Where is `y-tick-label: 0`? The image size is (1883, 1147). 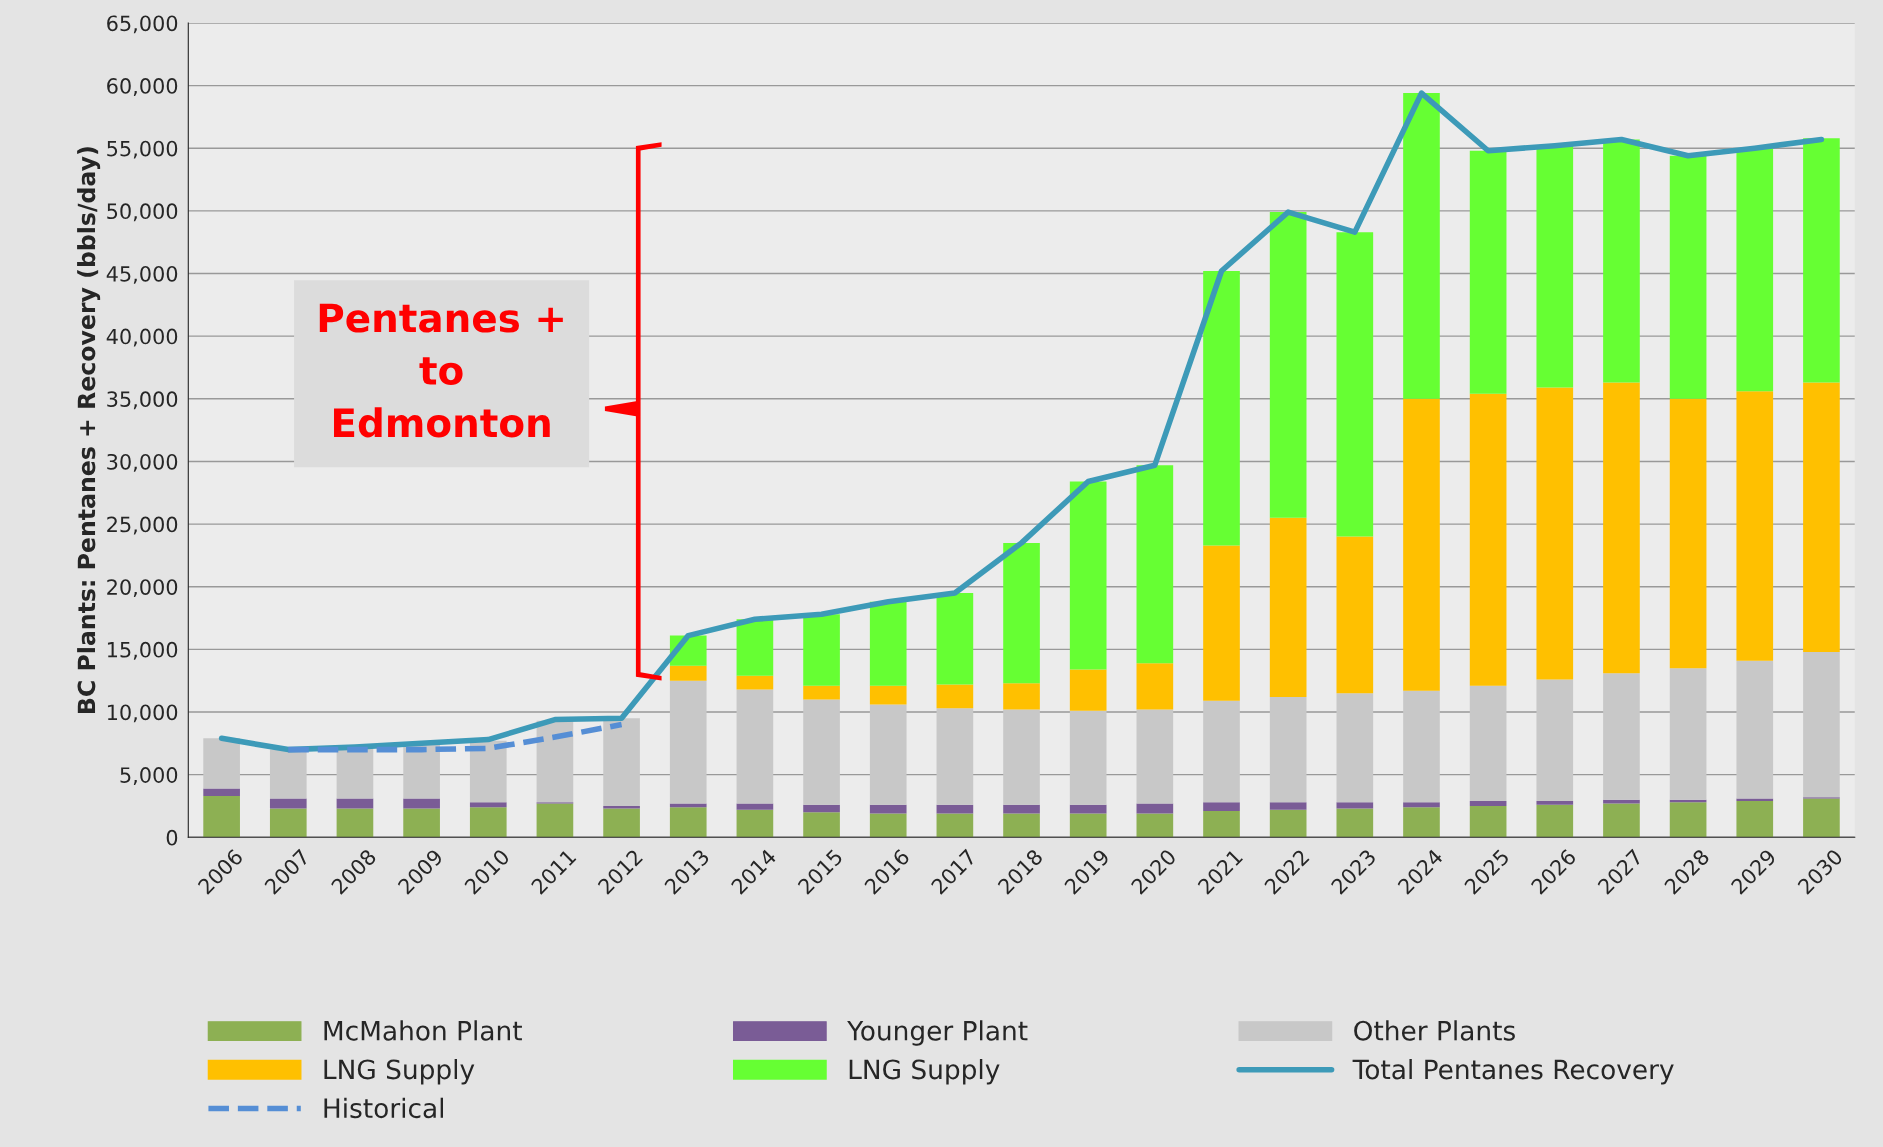
y-tick-label: 0 is located at coordinates (172, 837).